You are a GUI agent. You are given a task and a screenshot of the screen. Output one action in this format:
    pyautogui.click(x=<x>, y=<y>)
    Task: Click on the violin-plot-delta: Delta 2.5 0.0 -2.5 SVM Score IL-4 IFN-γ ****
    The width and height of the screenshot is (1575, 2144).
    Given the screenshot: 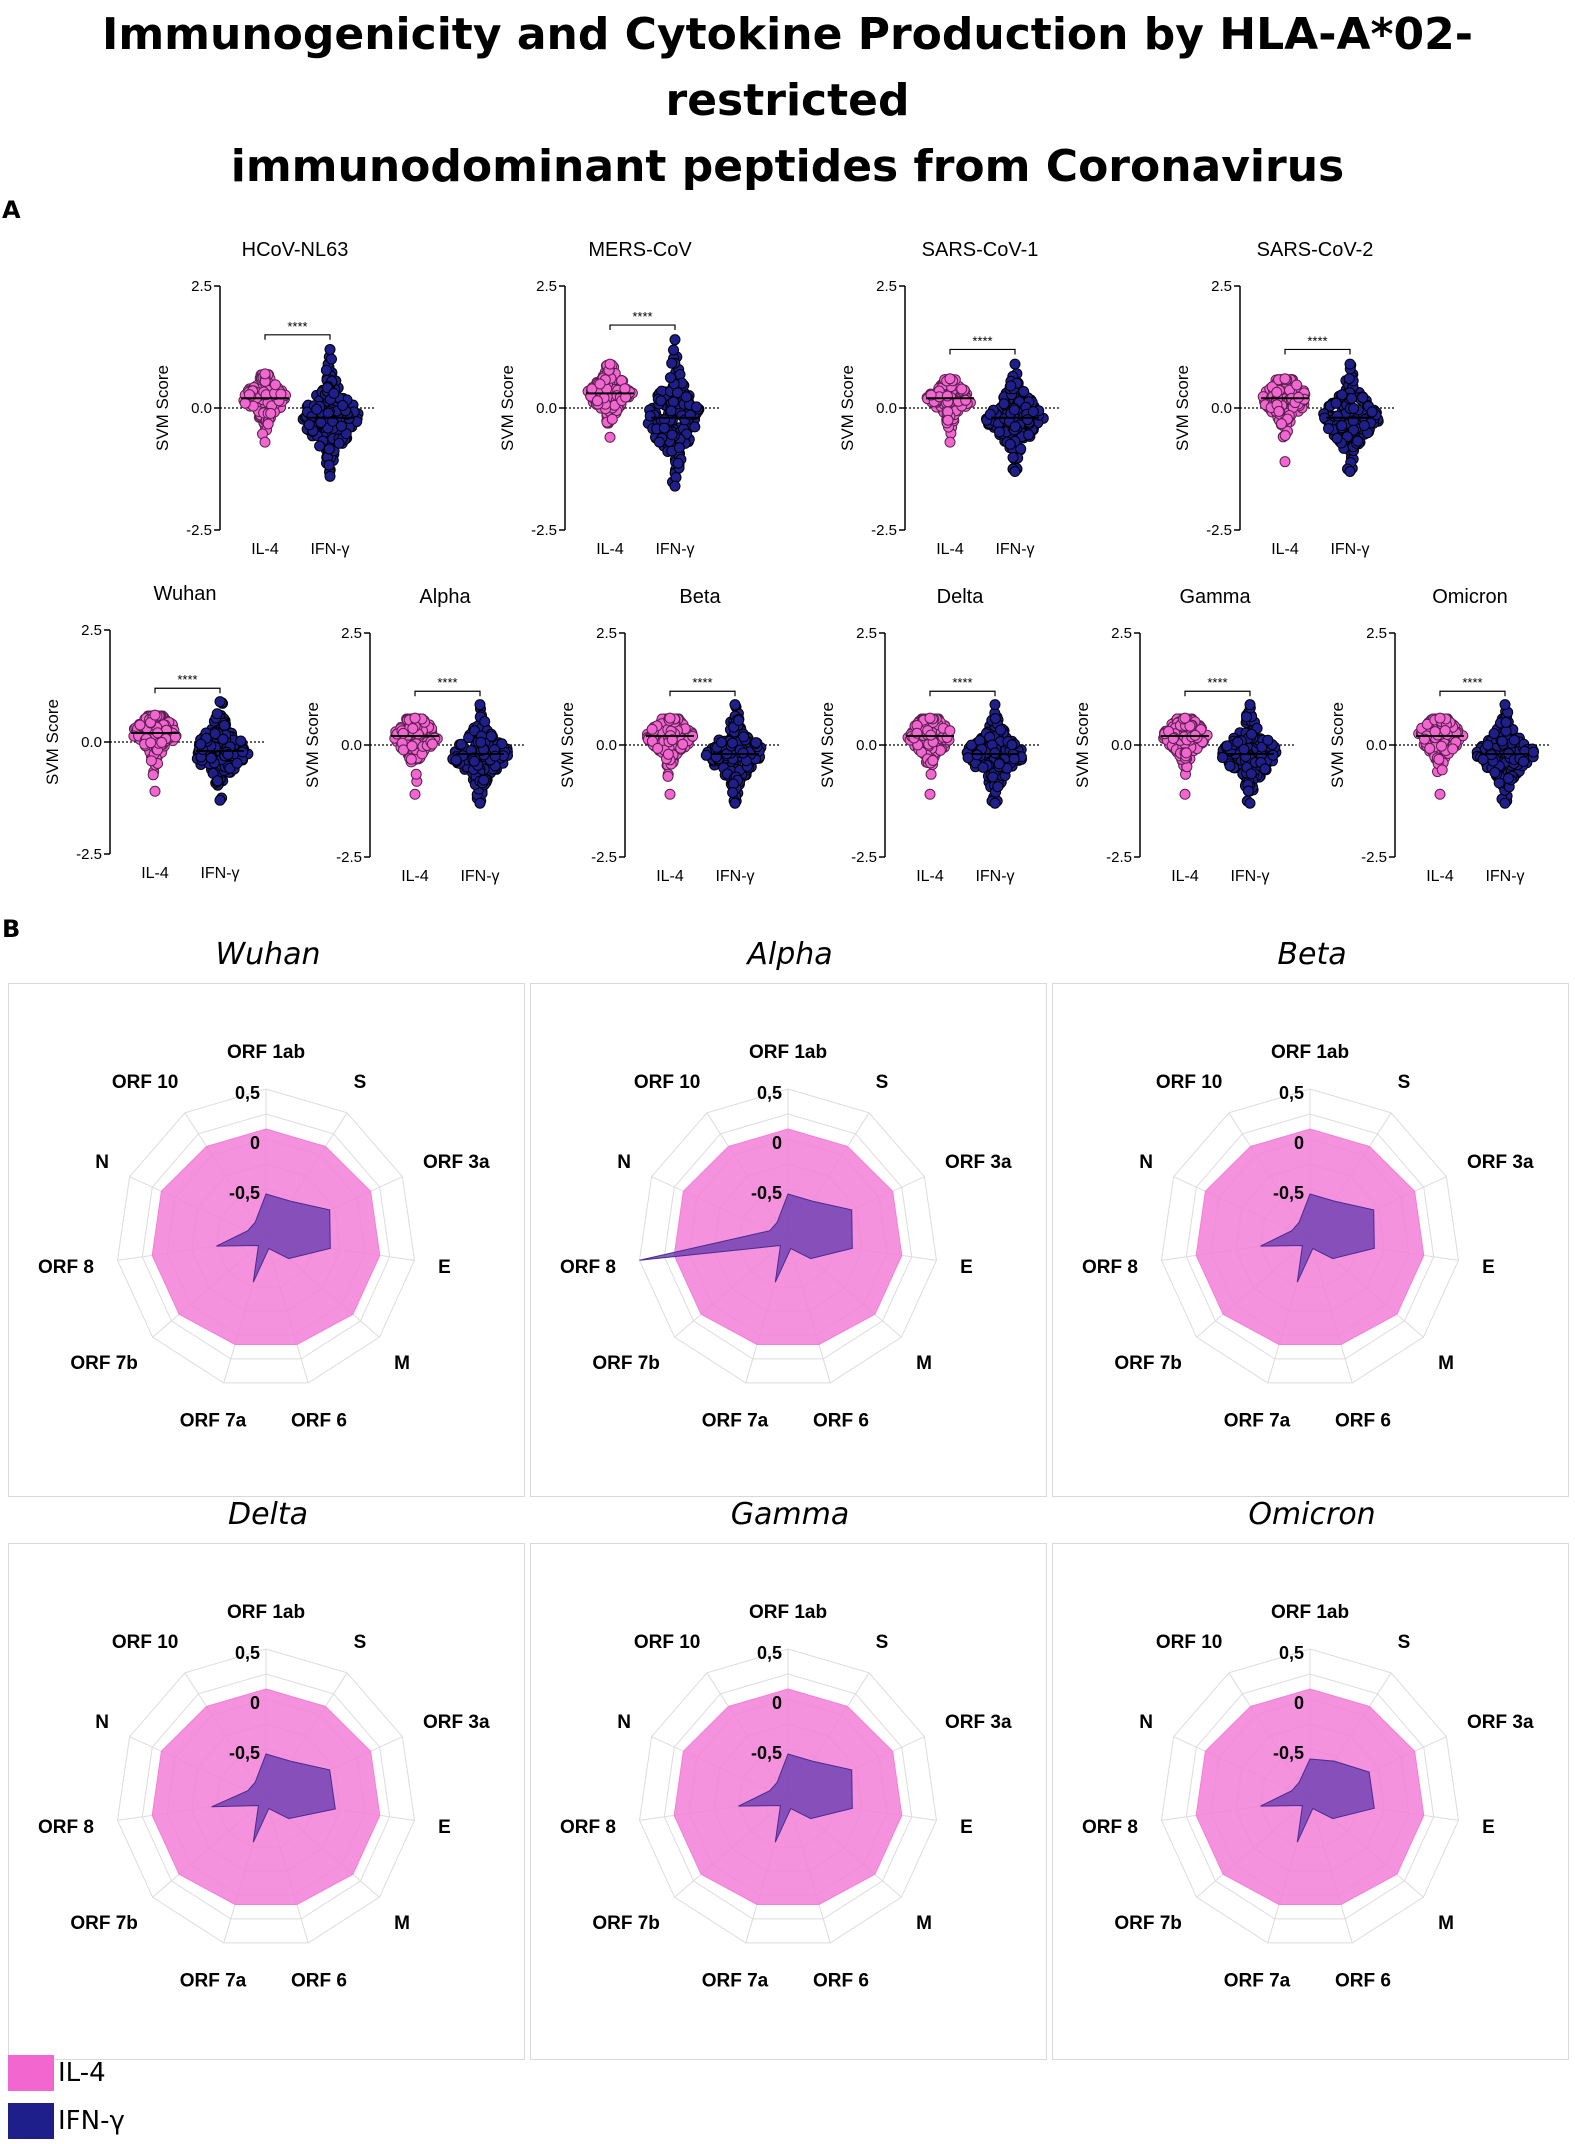 What is the action you would take?
    pyautogui.click(x=929, y=735)
    